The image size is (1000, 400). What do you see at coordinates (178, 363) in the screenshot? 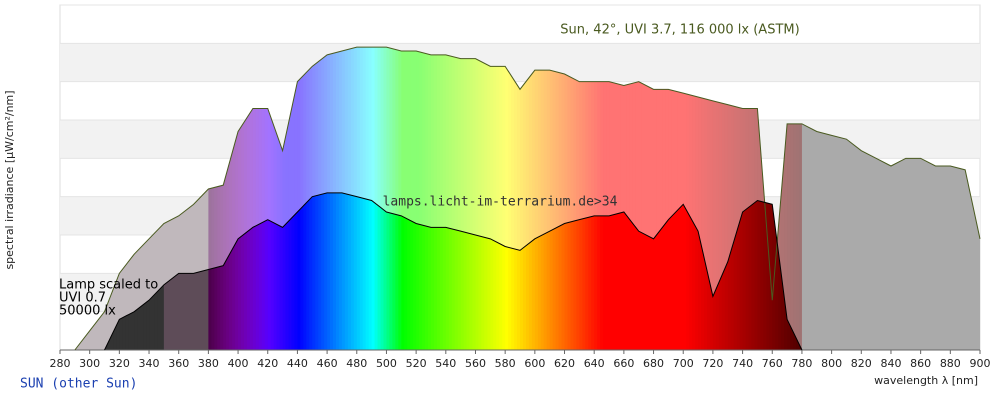
I see `x-tick-label: 360` at bounding box center [178, 363].